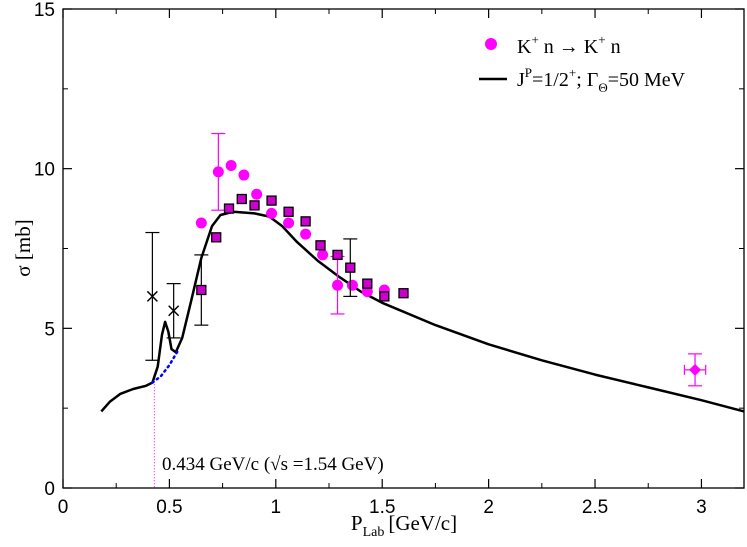 The width and height of the screenshot is (747, 547). I want to click on legend-1-part-a: K, so click(524, 47).